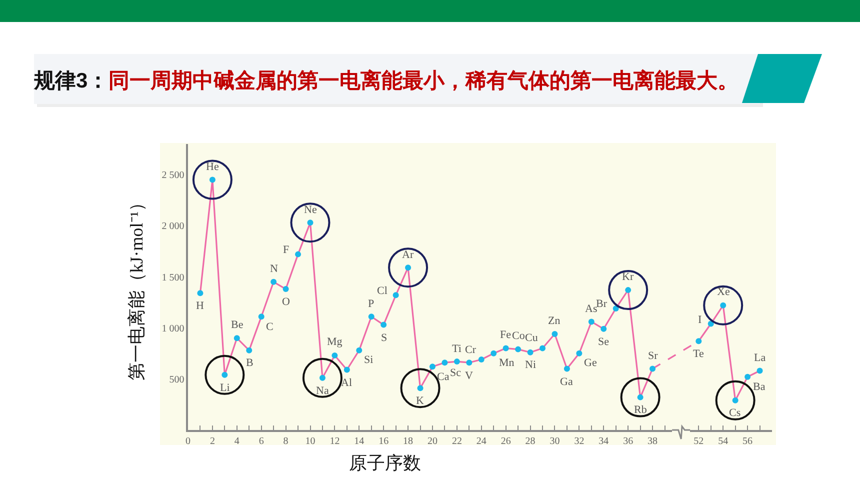 The width and height of the screenshot is (860, 484). What do you see at coordinates (481, 441) in the screenshot?
I see `x-tick-label: 24` at bounding box center [481, 441].